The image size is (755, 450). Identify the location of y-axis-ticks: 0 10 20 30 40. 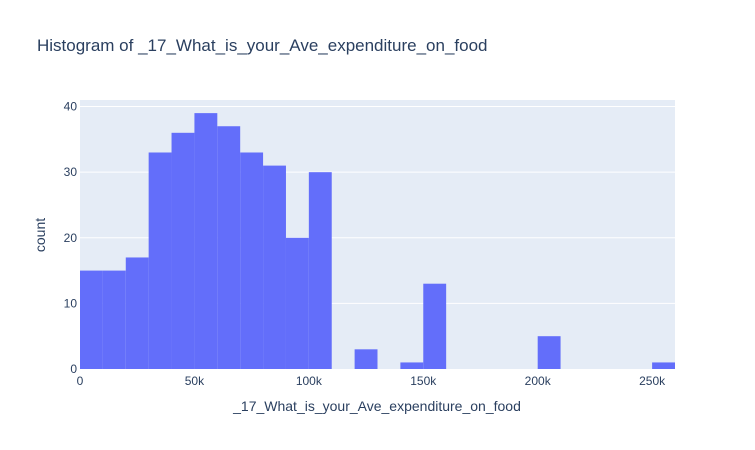
(71, 238).